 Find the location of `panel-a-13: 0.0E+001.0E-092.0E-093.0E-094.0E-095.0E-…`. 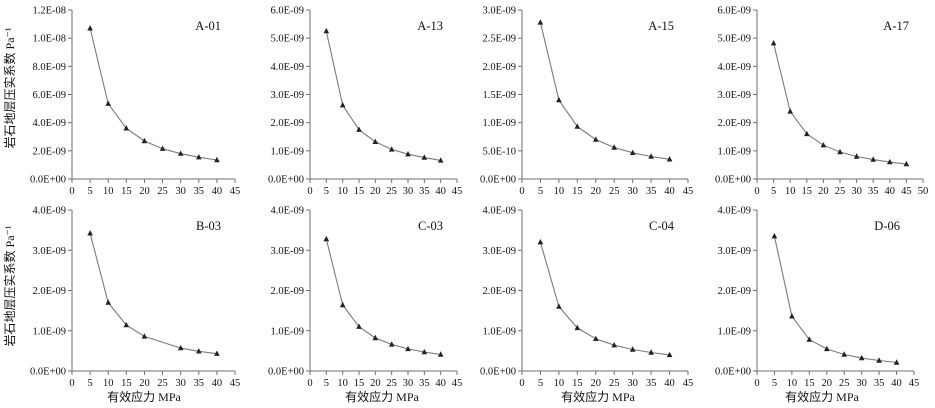

panel-a-13: 0.0E+001.0E-092.0E-093.0E-094.0E-095.0E-… is located at coordinates (365, 102).